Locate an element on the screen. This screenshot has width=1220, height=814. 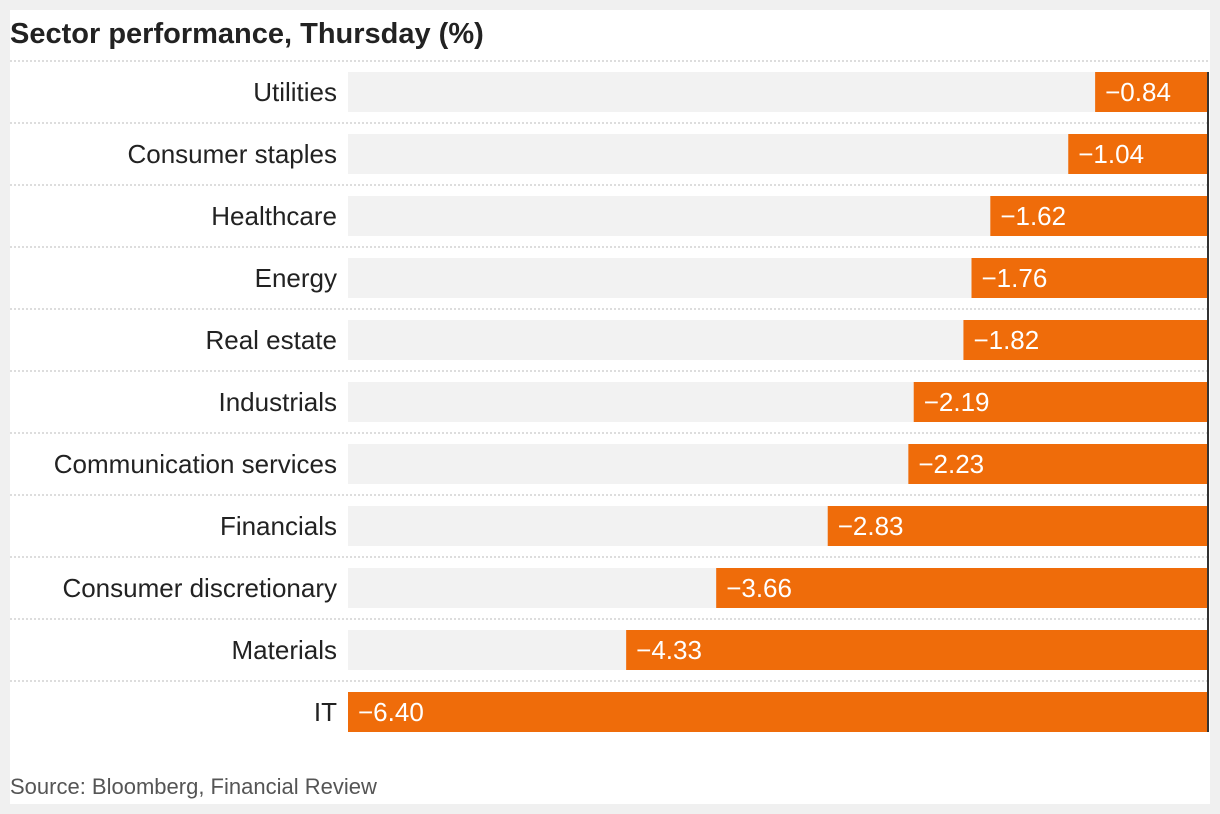
value-label: −3.66 is located at coordinates (759, 588).